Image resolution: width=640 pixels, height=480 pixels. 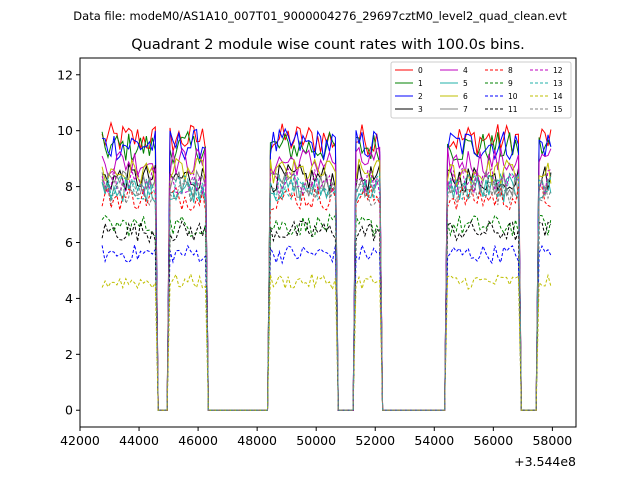 I want to click on x-tick-label: 46000, so click(x=198, y=440).